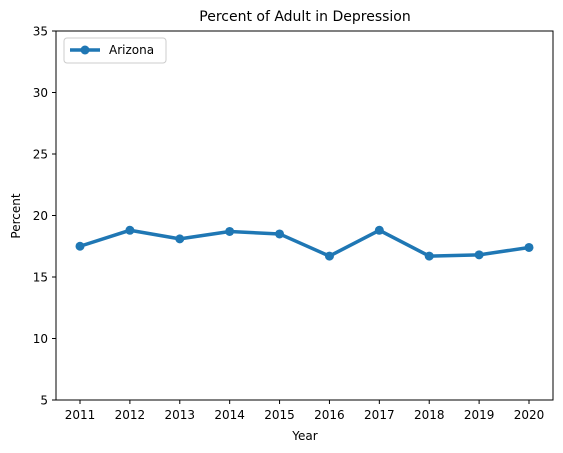 This screenshot has height=453, width=563. I want to click on chart-title: Percent of Adult in Depression, so click(304, 17).